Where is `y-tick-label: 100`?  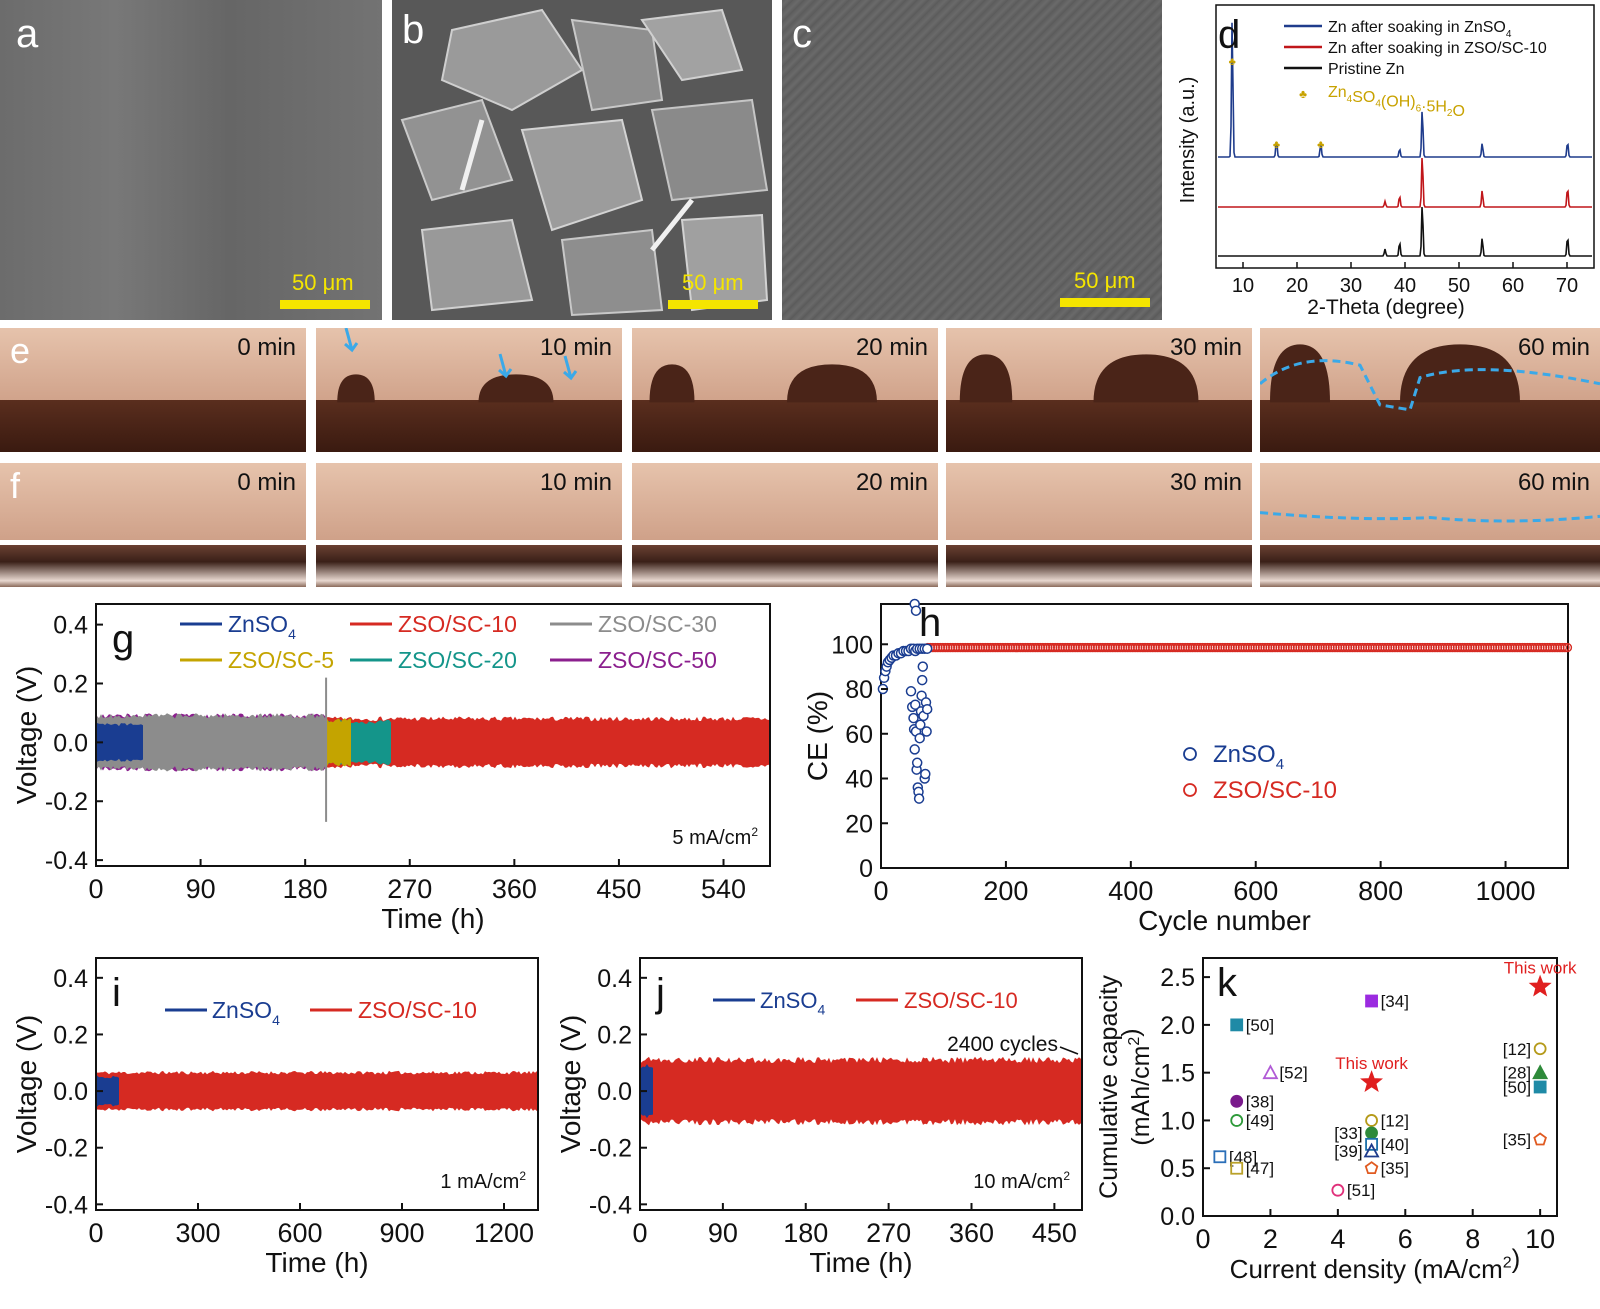
y-tick-label: 100 is located at coordinates (852, 645).